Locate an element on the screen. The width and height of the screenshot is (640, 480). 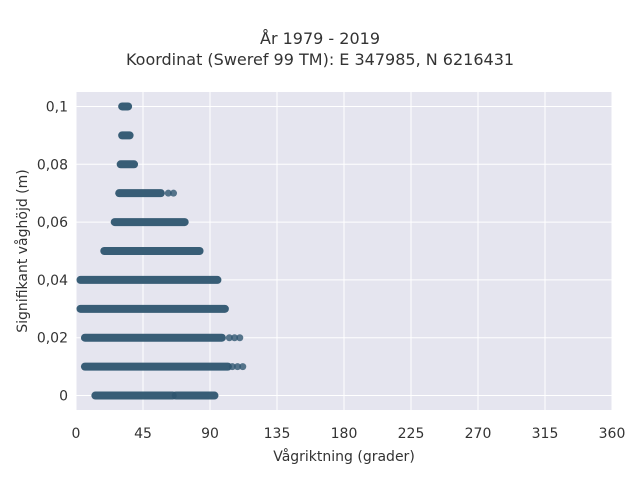
y-tick-label: 0,06 is located at coordinates (52, 223).